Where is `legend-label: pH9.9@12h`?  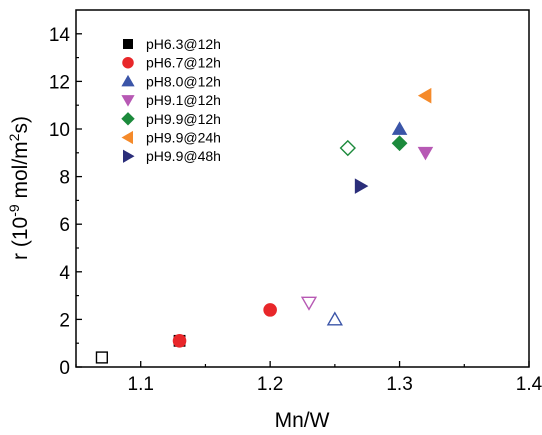
legend-label: pH9.9@12h is located at coordinates (183, 119).